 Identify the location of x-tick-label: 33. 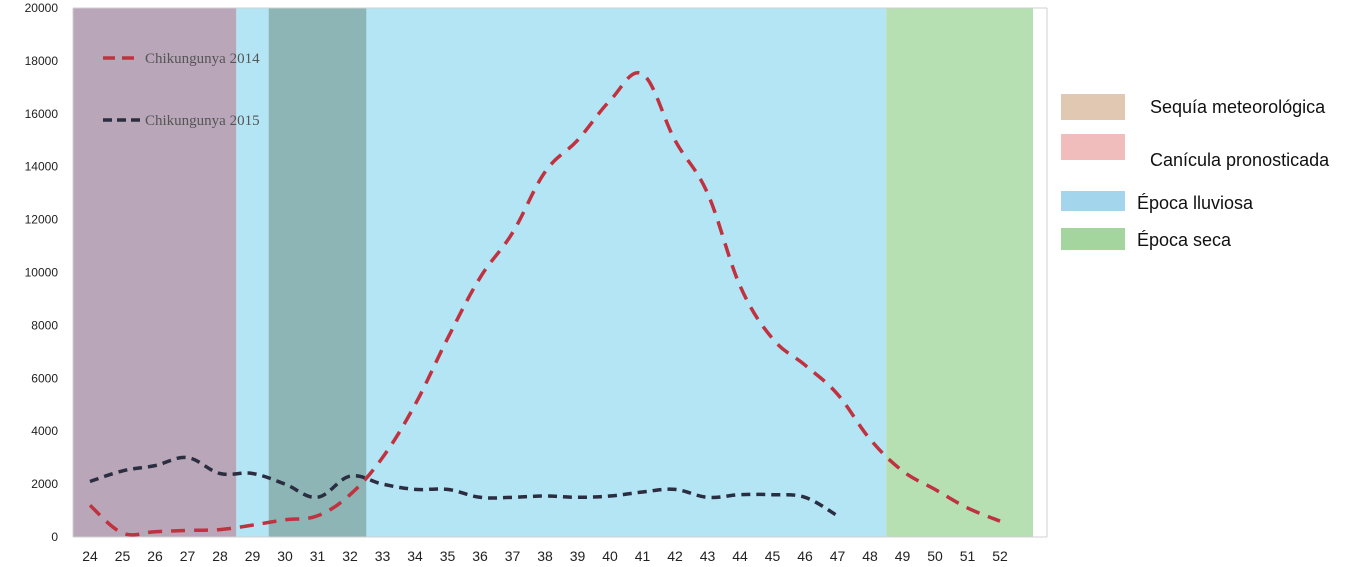
(383, 556).